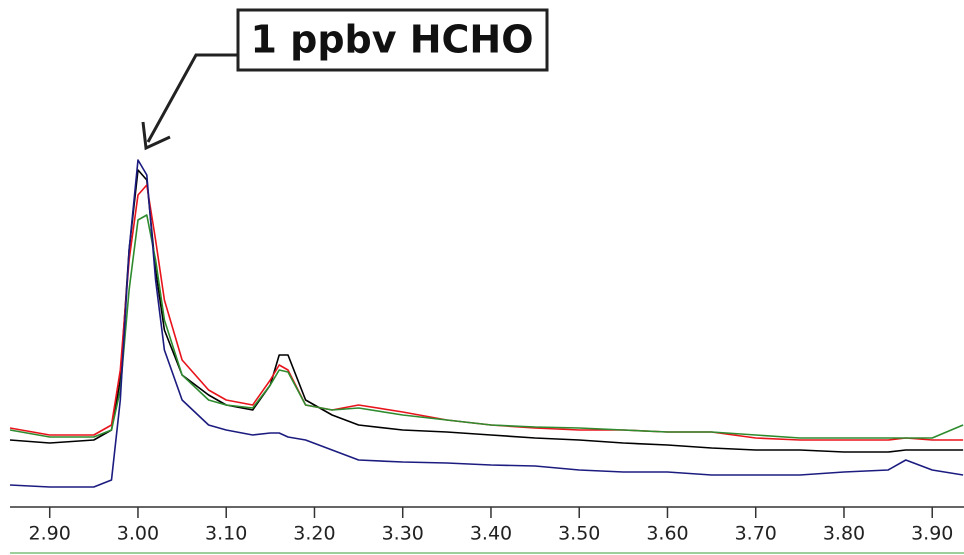 The height and width of the screenshot is (555, 964). I want to click on x-tick-label: 3.80, so click(844, 534).